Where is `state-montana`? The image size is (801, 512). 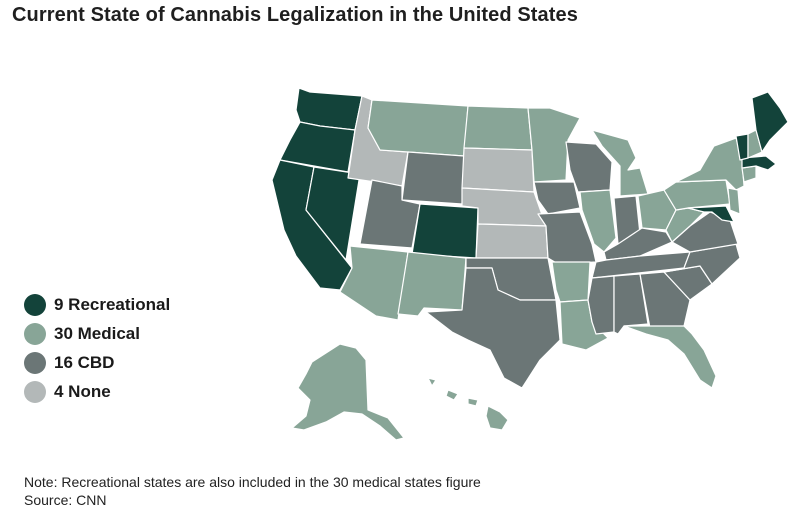
state-montana is located at coordinates (418, 128).